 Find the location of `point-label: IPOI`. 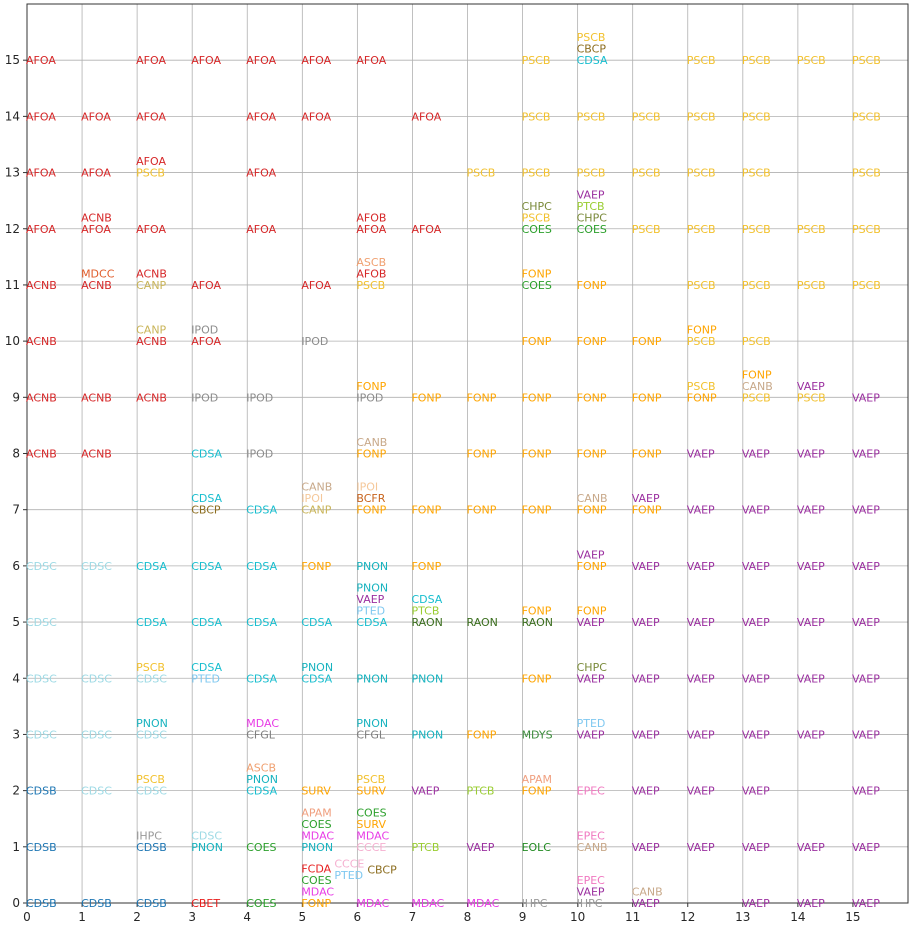

point-label: IPOI is located at coordinates (312, 498).